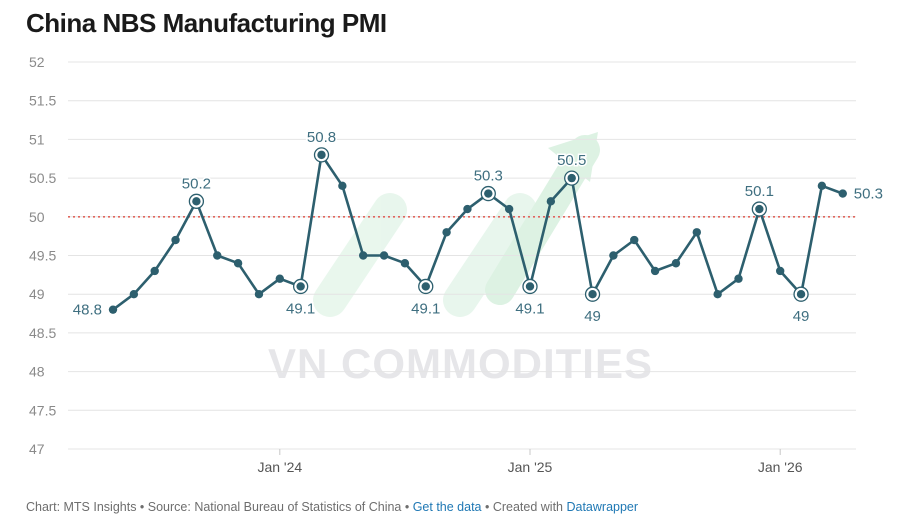 The image size is (900, 532). What do you see at coordinates (321, 137) in the screenshot?
I see `data-label: 50.8` at bounding box center [321, 137].